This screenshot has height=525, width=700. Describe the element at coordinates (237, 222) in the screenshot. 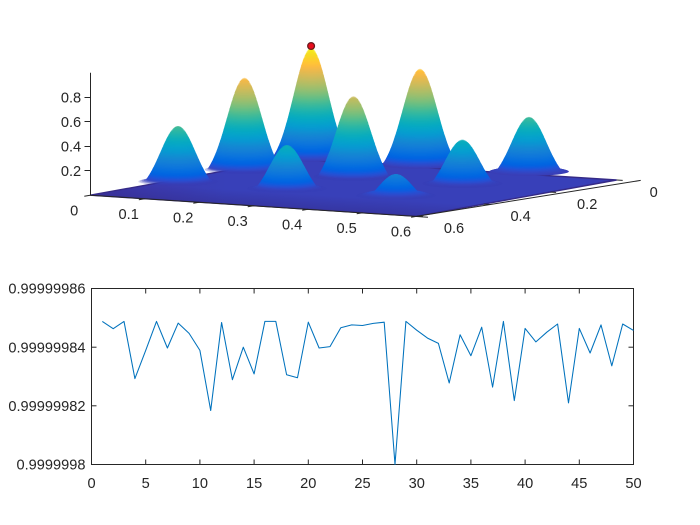

I see `svg-text: 0.3` at that location.